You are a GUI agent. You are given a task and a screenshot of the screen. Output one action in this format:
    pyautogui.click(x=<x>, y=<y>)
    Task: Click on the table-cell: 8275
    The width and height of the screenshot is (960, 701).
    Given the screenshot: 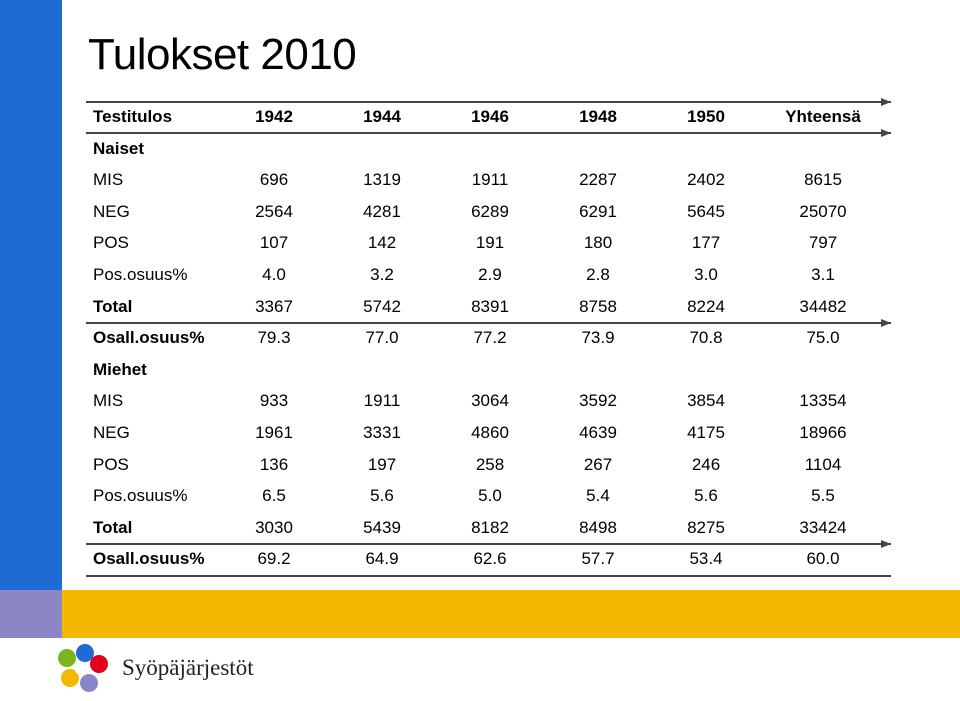 What is the action you would take?
    pyautogui.click(x=706, y=527)
    